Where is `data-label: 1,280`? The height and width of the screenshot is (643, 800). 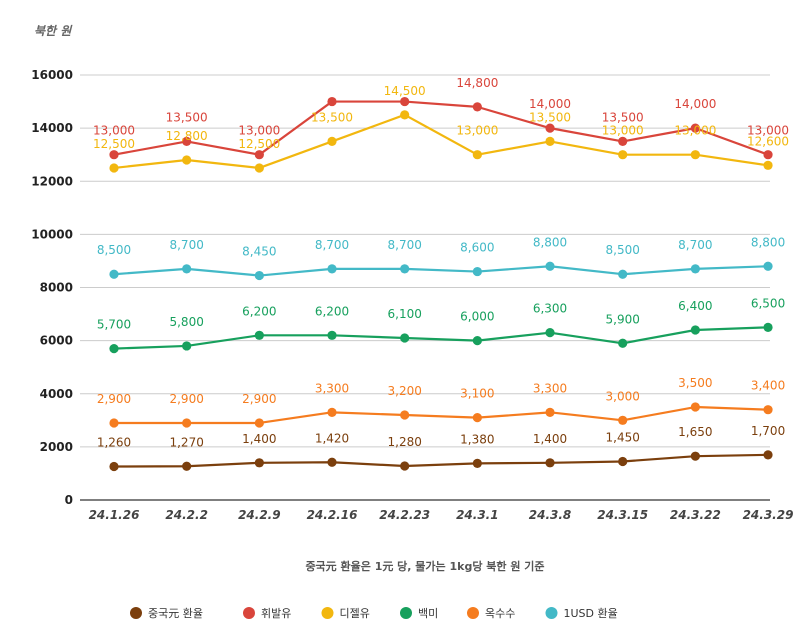
data-label: 1,280 is located at coordinates (405, 442).